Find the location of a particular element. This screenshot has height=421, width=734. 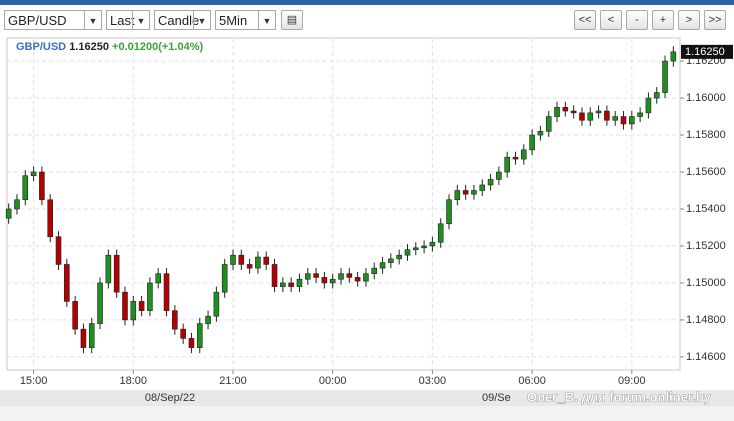

bottom-bar is located at coordinates (367, 413).